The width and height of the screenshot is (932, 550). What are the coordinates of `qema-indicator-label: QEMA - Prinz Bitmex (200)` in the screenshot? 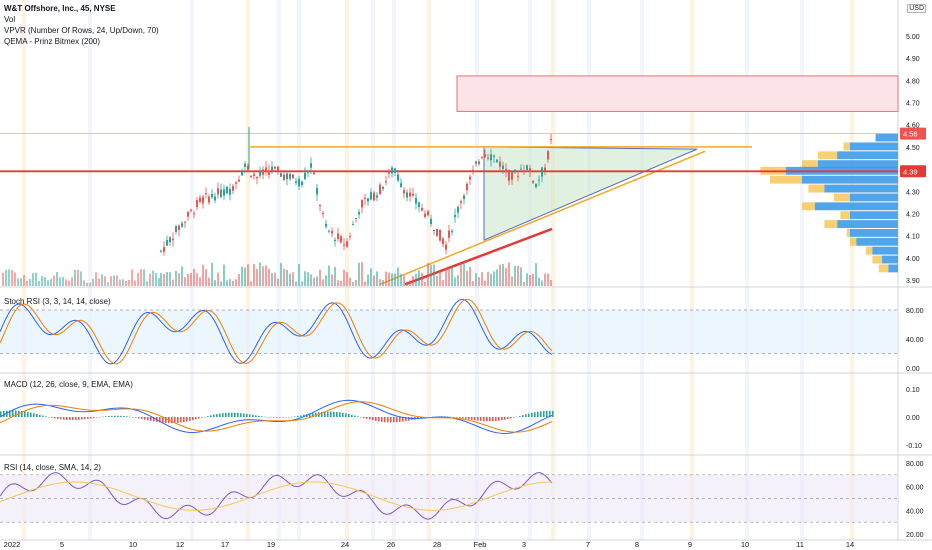 It's located at (52, 41).